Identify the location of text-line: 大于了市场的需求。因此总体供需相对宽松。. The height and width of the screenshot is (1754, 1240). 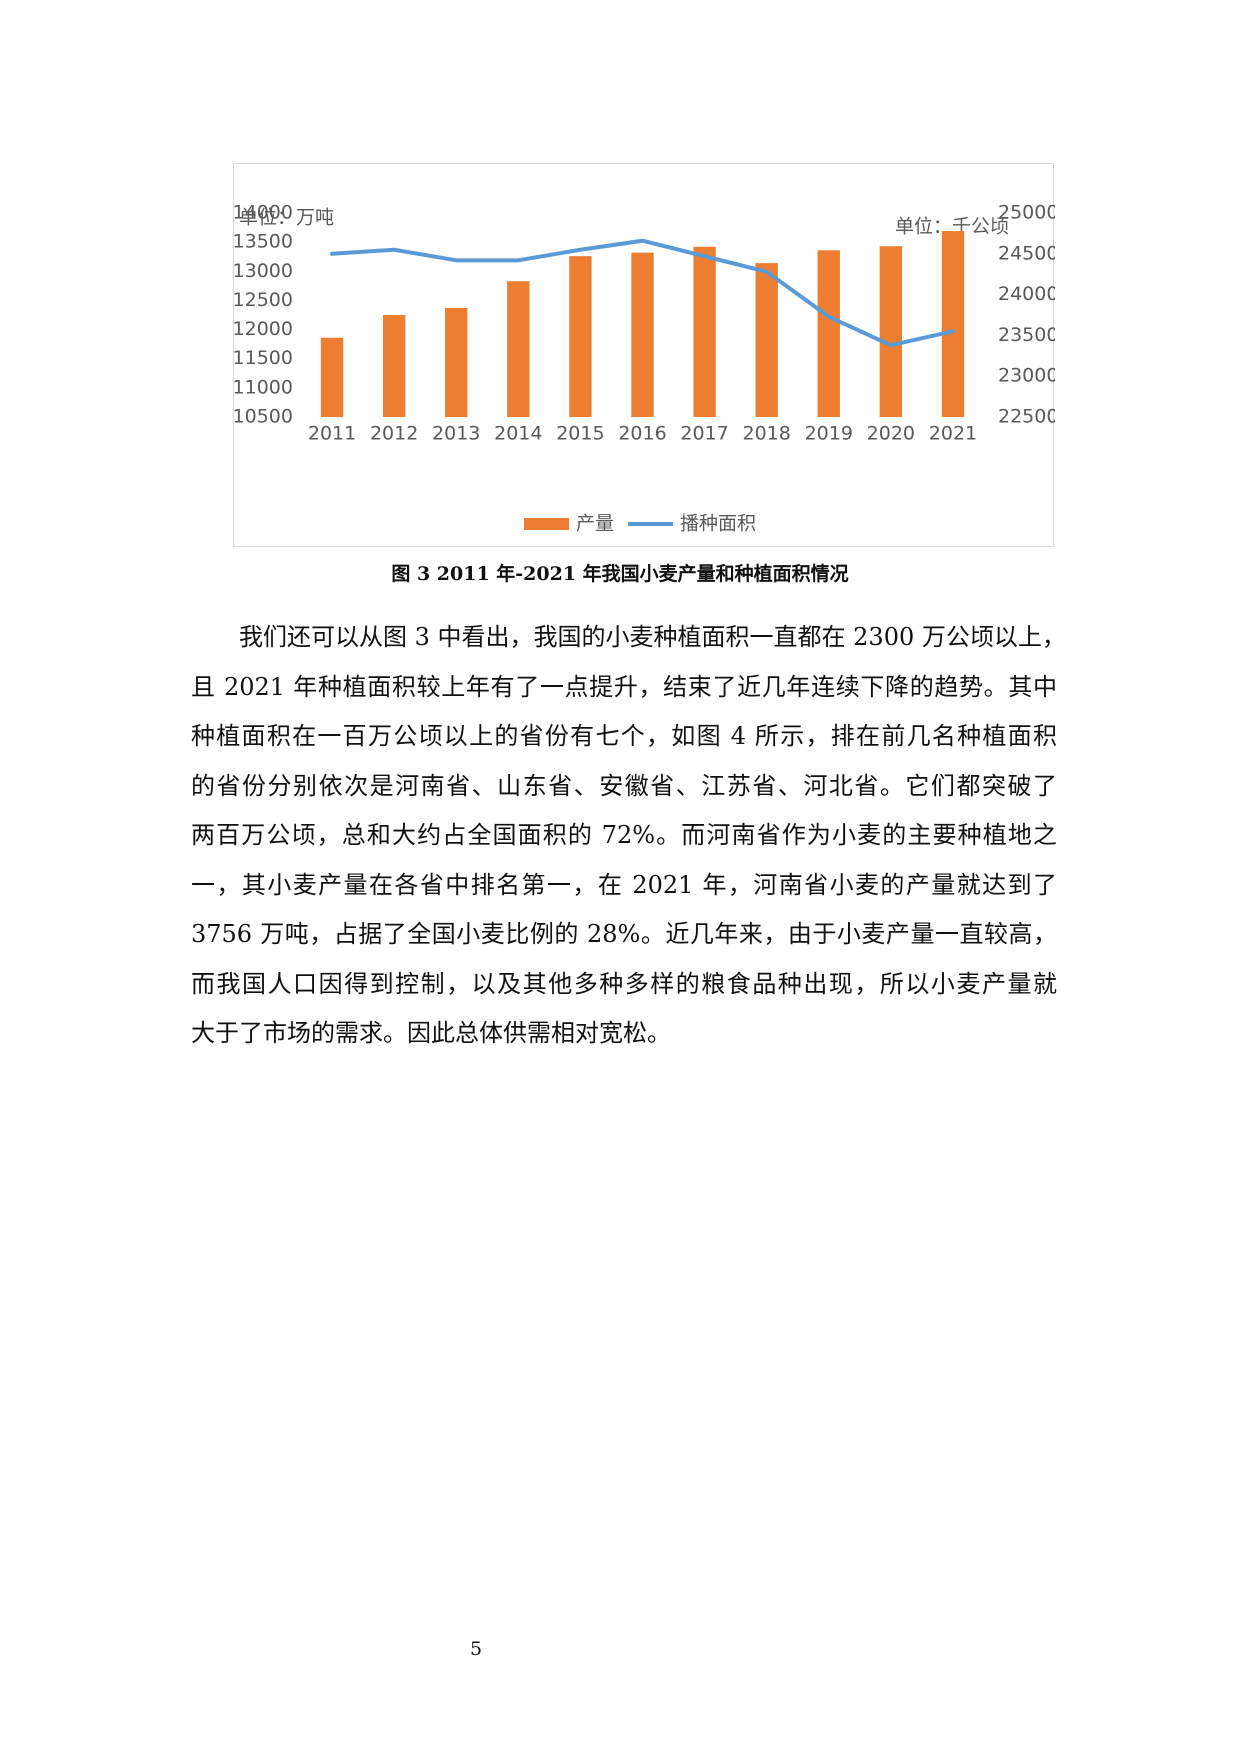
(431, 1033).